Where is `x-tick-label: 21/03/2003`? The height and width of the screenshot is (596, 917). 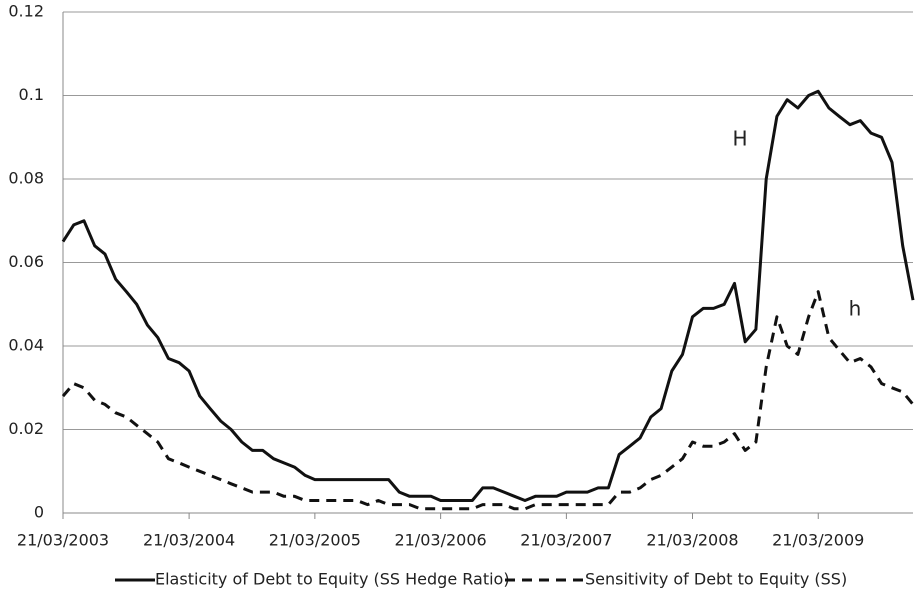 x-tick-label: 21/03/2003 is located at coordinates (63, 540).